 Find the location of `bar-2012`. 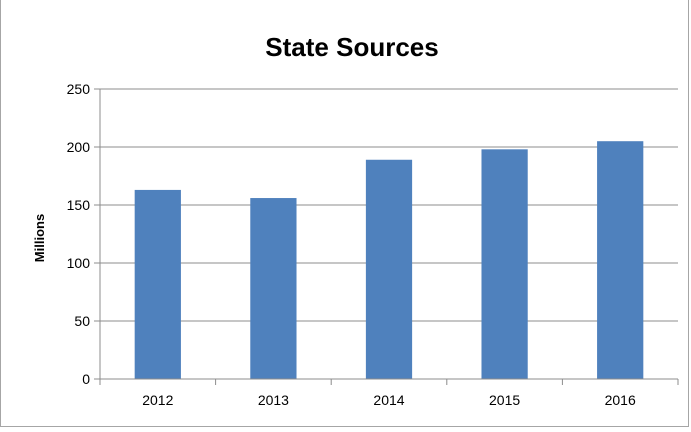

bar-2012 is located at coordinates (157, 284).